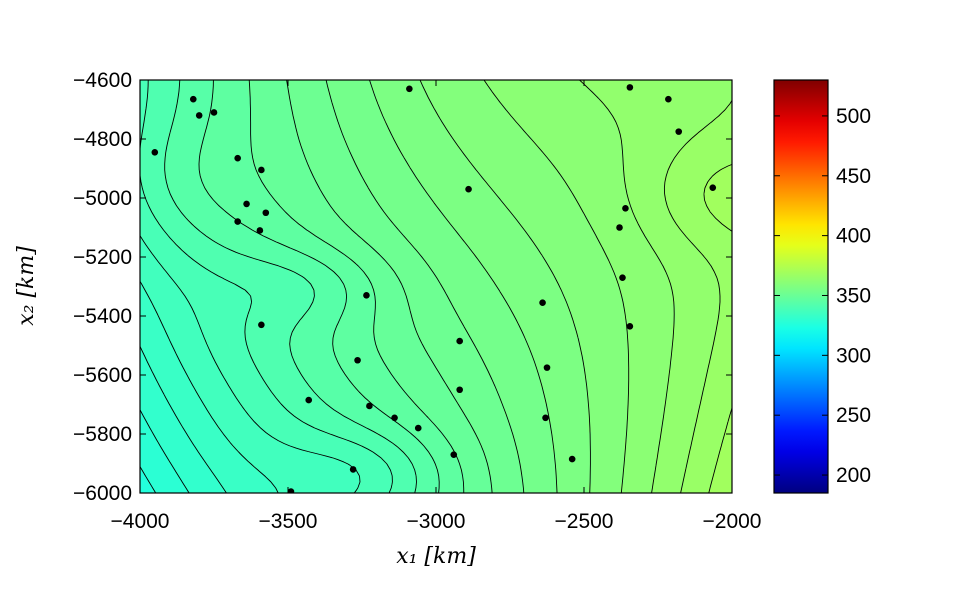  Describe the element at coordinates (801, 286) in the screenshot. I see `colorbar` at that location.